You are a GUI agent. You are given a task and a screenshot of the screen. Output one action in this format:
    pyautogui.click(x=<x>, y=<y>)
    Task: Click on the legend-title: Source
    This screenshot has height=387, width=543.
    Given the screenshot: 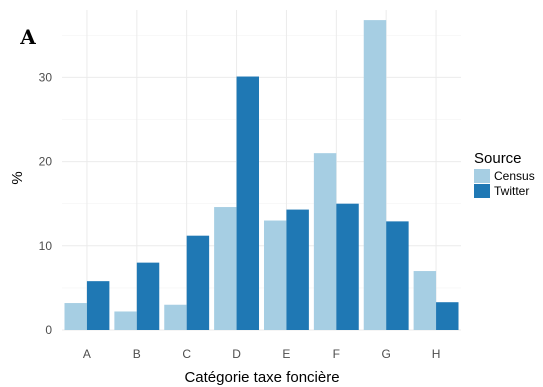 What is the action you would take?
    pyautogui.click(x=498, y=158)
    